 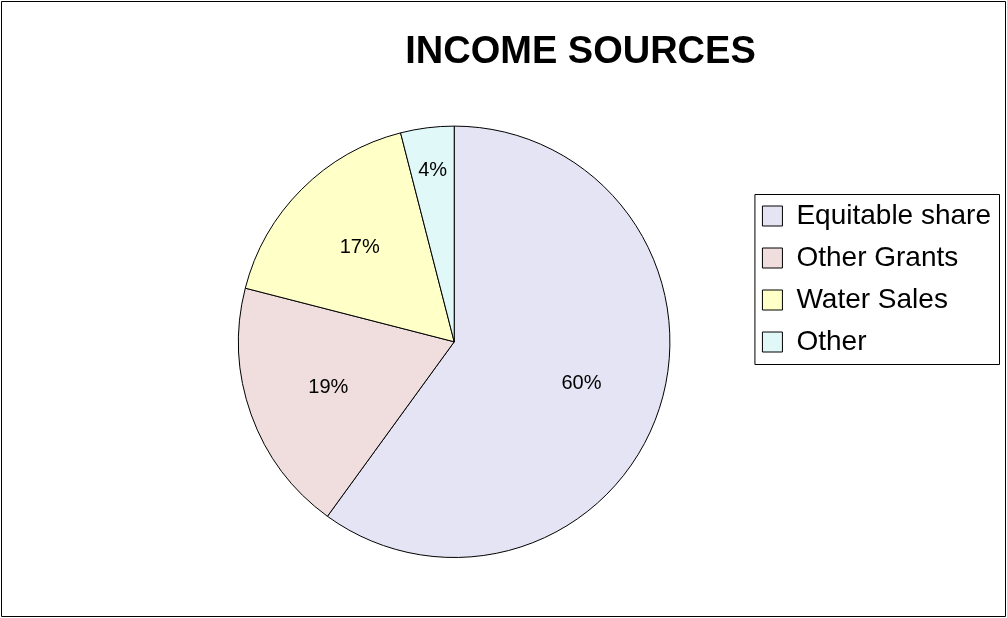 What do you see at coordinates (877, 256) in the screenshot?
I see `legend-label: Other Grants` at bounding box center [877, 256].